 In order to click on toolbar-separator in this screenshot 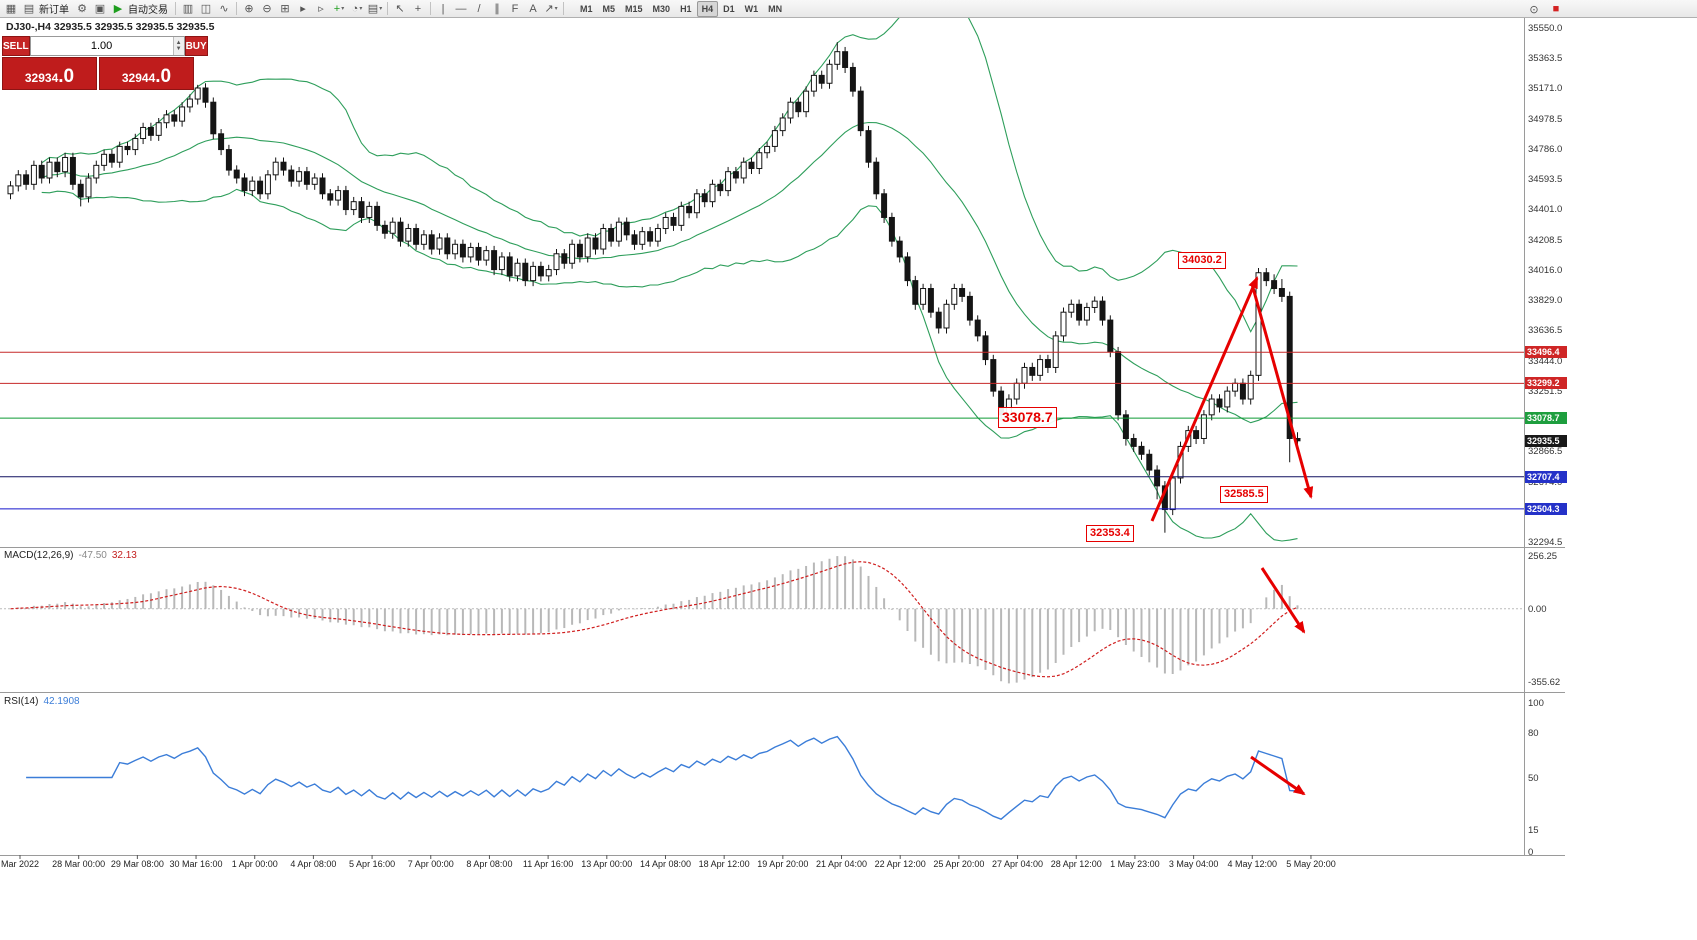, I will do `click(236, 8)`.